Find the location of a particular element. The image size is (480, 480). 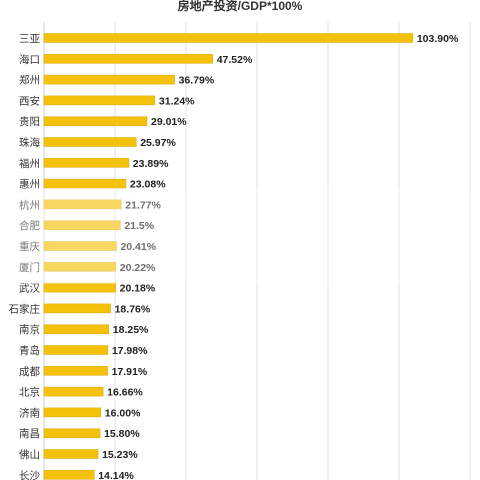

category-label: 贵阳 is located at coordinates (29, 121).